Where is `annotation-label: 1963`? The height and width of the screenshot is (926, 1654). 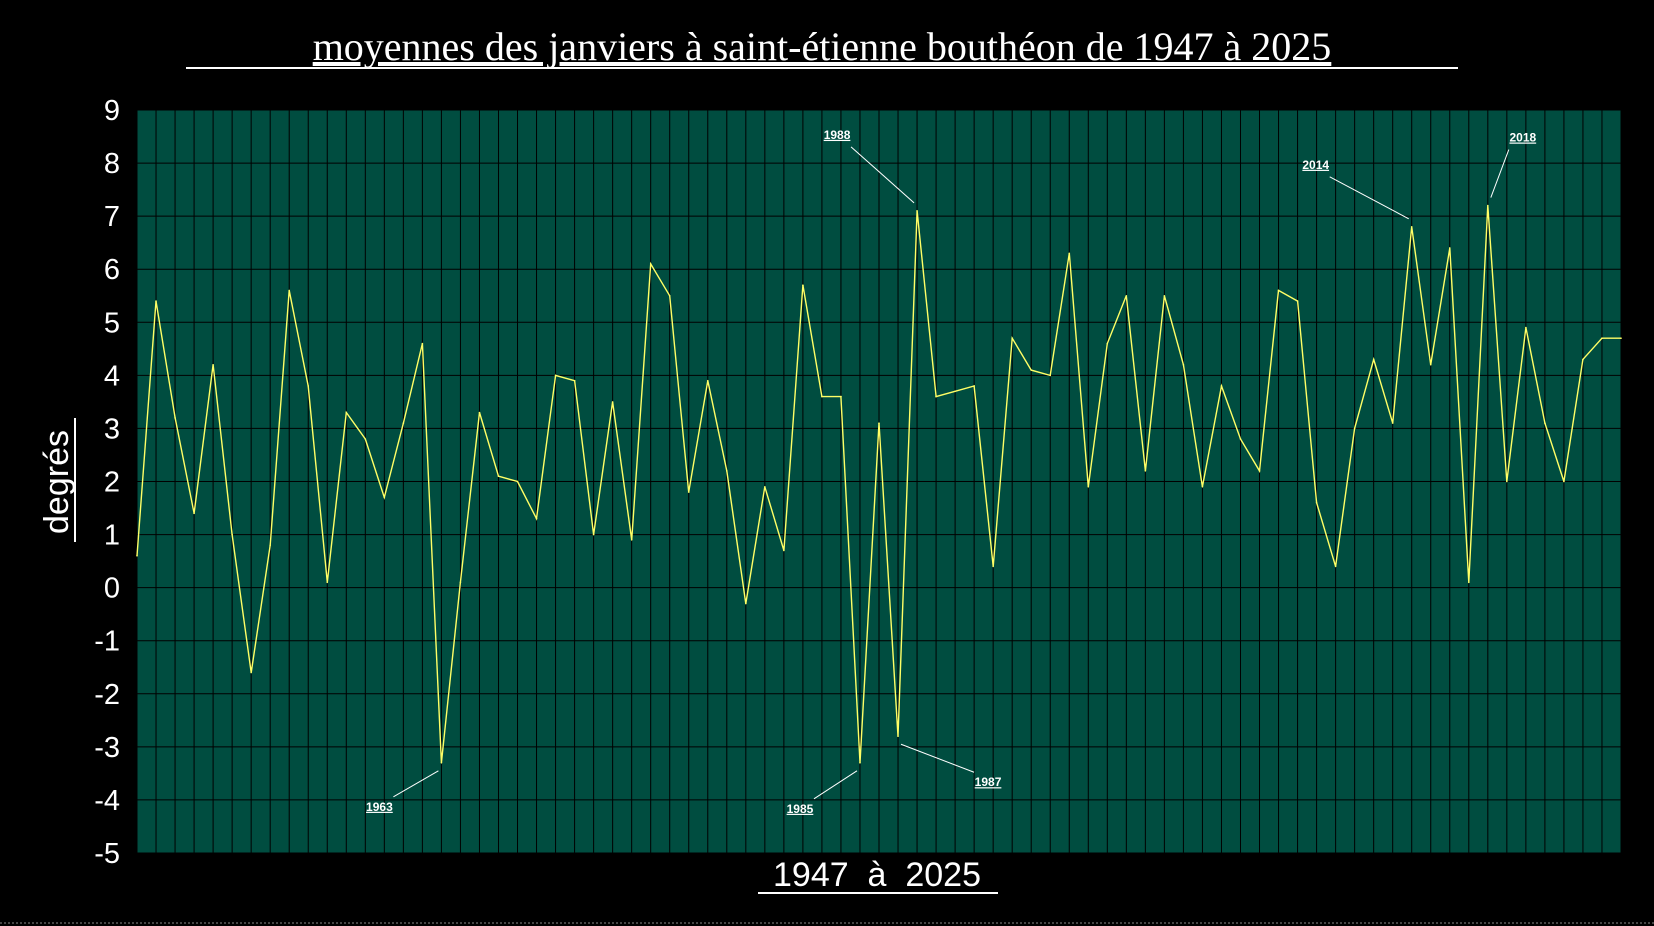
annotation-label: 1963 is located at coordinates (379, 807).